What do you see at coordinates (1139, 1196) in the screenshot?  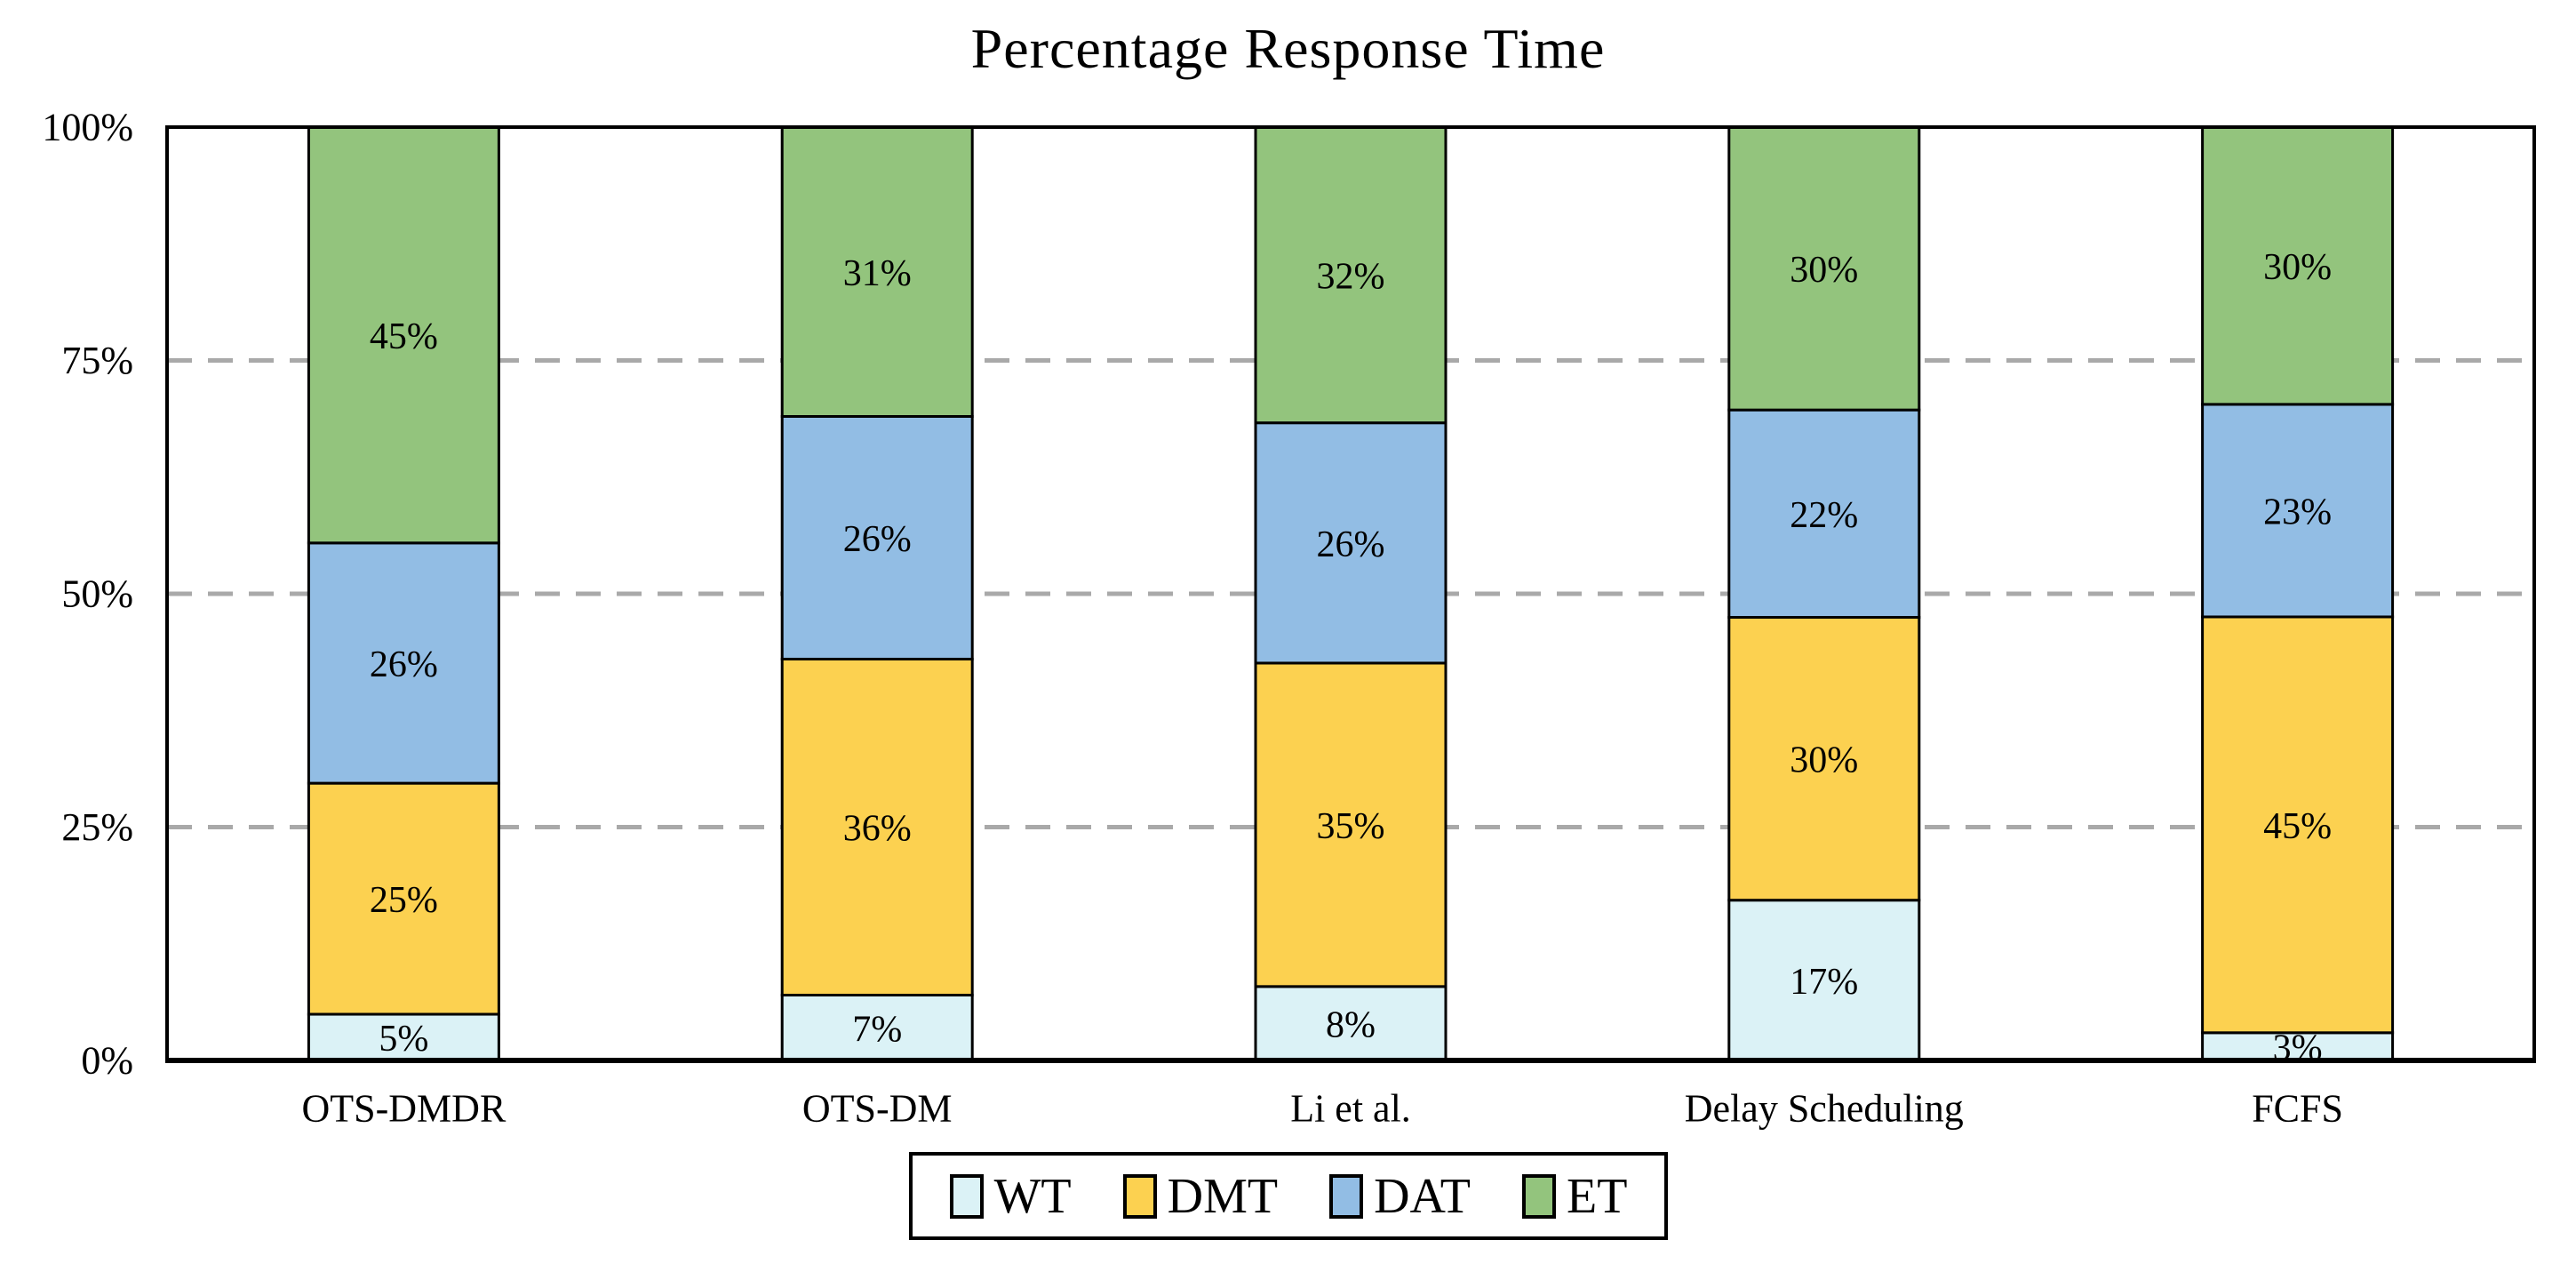 I see `legend-swatch-dmt` at bounding box center [1139, 1196].